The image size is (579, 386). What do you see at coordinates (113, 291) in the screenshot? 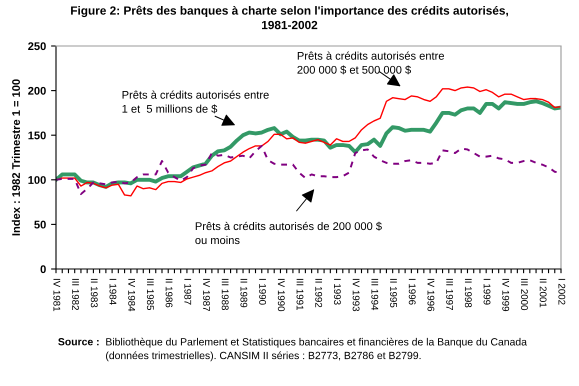
I see `x-tick-label: I 1984` at bounding box center [113, 291].